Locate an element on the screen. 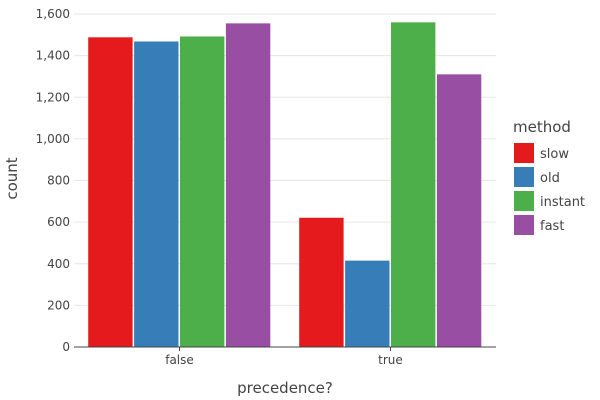 This screenshot has height=400, width=600. y-tick-label: 400 is located at coordinates (58, 264).